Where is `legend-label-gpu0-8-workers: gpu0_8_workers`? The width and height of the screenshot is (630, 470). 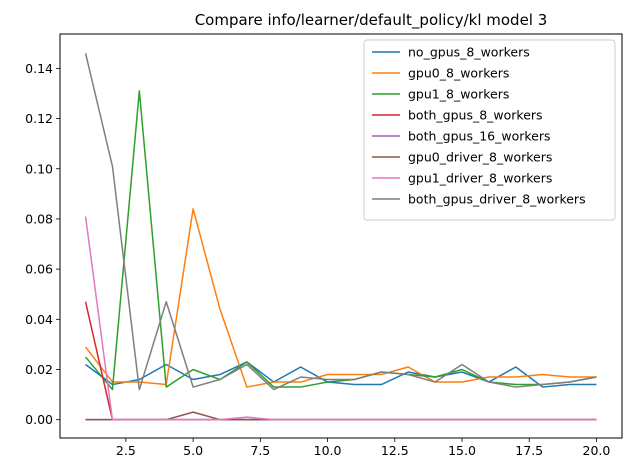 legend-label-gpu0-8-workers: gpu0_8_workers is located at coordinates (458, 73).